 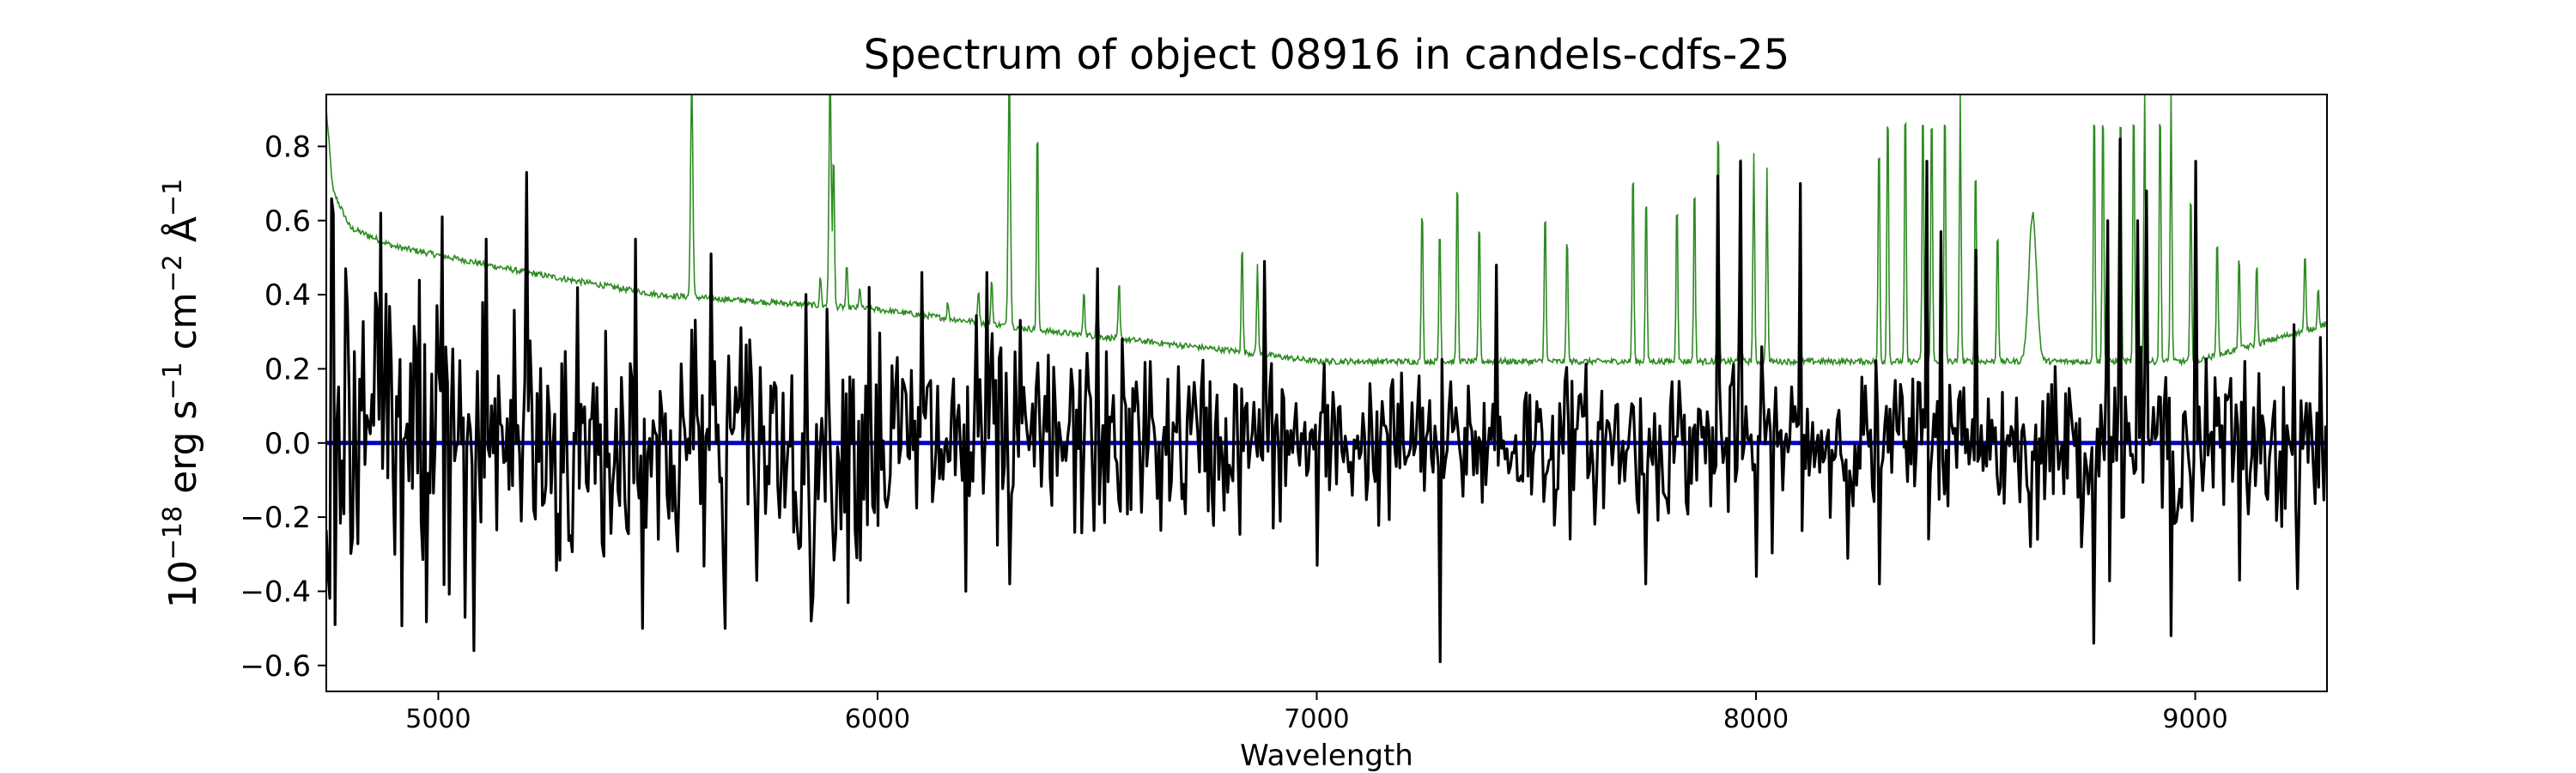 What do you see at coordinates (878, 719) in the screenshot?
I see `x-tick-label: 6000` at bounding box center [878, 719].